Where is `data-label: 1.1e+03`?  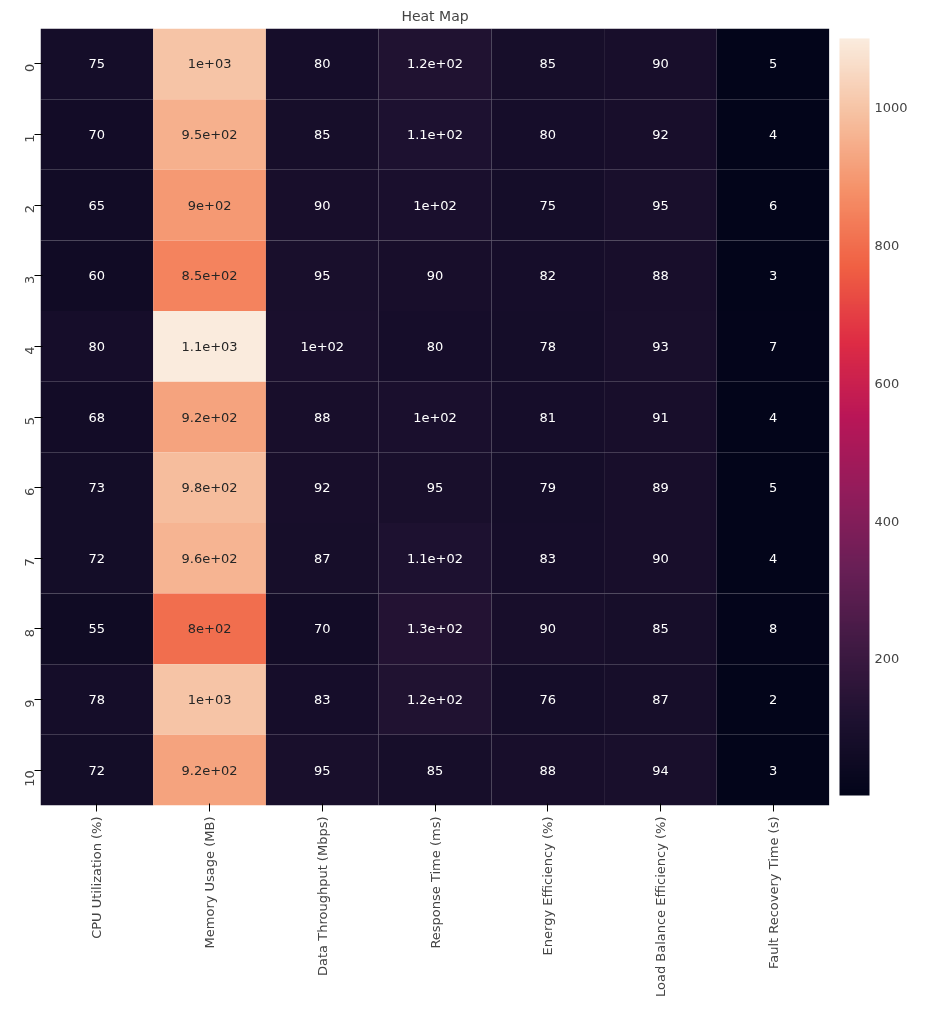
data-label: 1.1e+03 is located at coordinates (209, 346).